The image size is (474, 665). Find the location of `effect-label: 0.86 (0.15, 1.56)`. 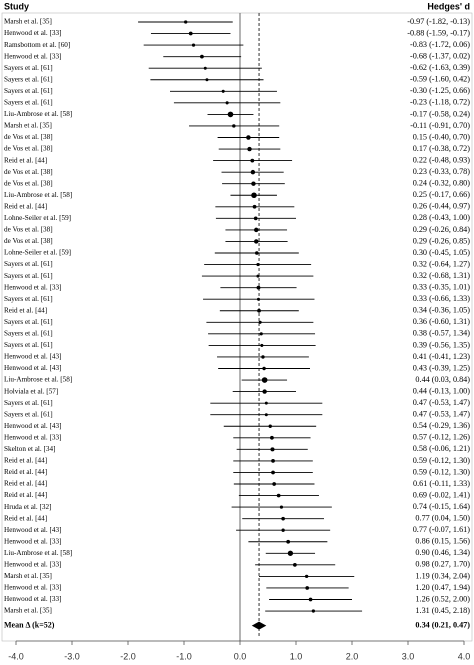

effect-label: 0.86 (0.15, 1.56) is located at coordinates (442, 541).